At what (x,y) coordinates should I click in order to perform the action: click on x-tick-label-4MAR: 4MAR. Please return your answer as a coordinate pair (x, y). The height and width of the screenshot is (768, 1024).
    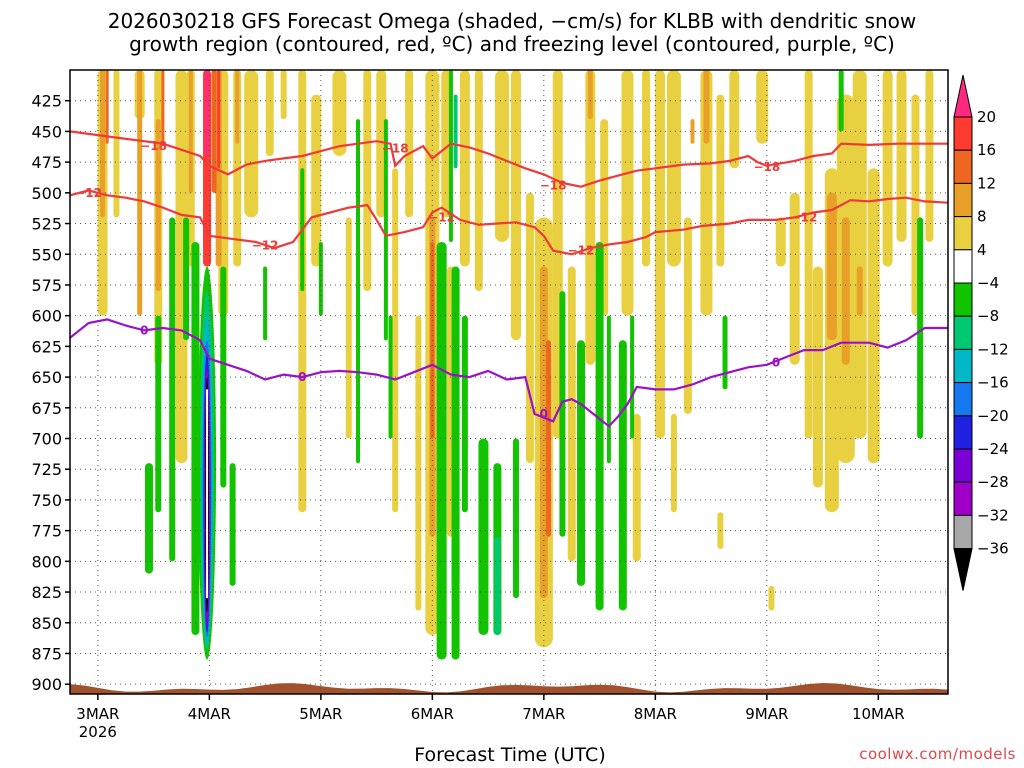
    Looking at the image, I should click on (209, 714).